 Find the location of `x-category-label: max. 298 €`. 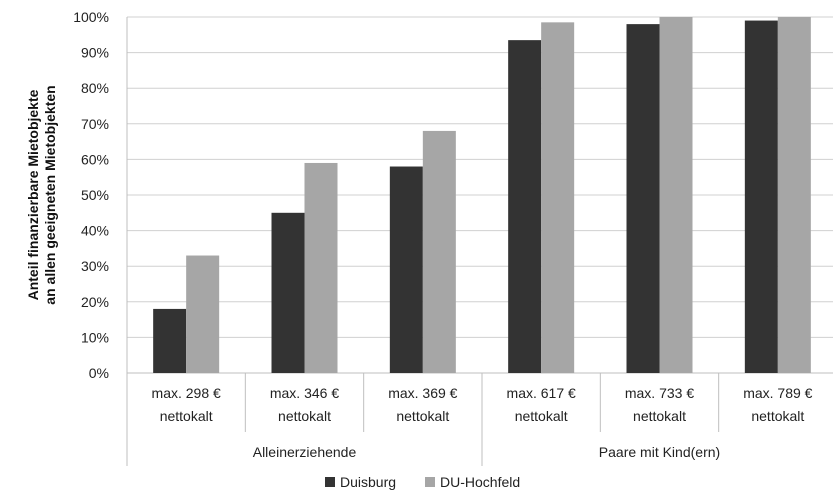

x-category-label: max. 298 € is located at coordinates (186, 393).